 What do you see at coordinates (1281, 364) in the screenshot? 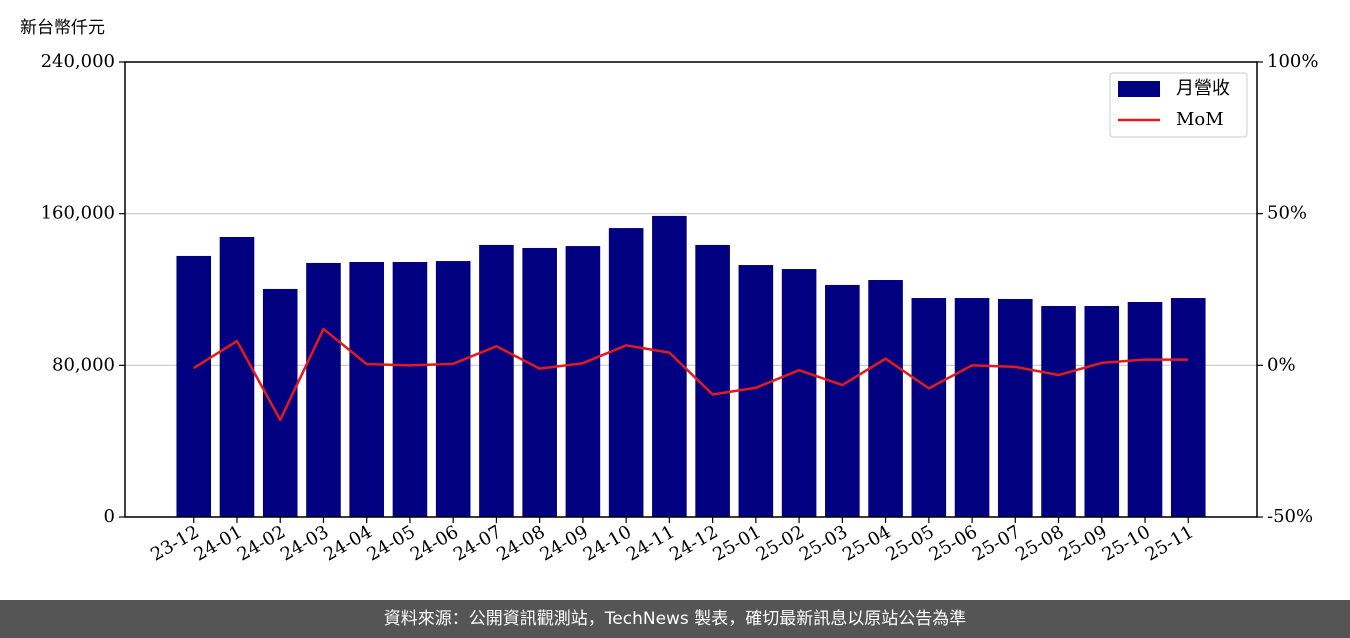
I see `y2-tick-label: 0%` at bounding box center [1281, 364].